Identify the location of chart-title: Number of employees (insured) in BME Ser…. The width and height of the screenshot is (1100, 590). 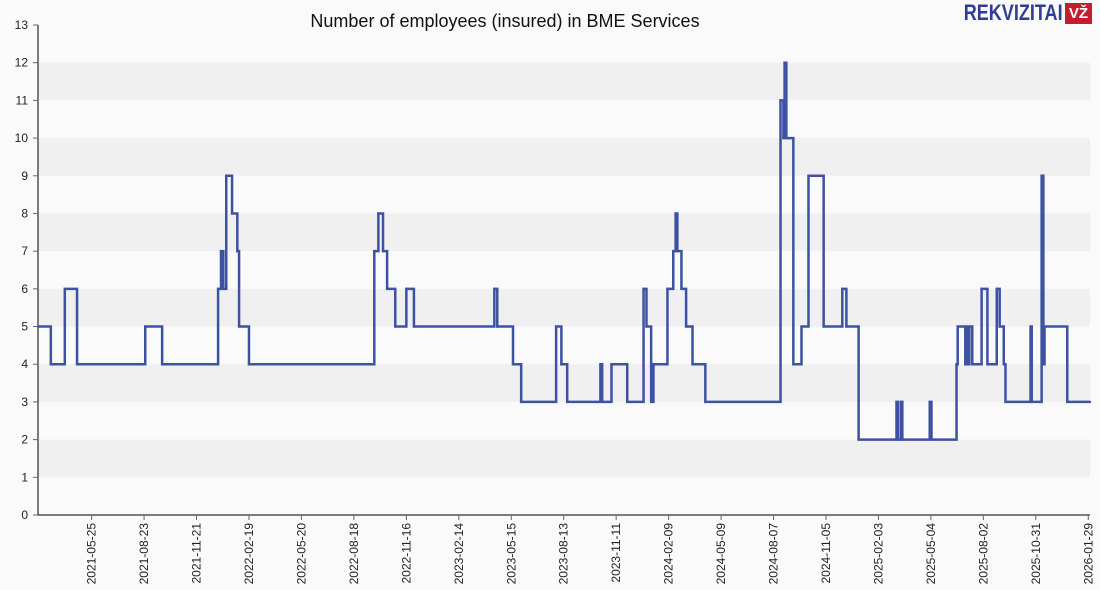
(505, 21).